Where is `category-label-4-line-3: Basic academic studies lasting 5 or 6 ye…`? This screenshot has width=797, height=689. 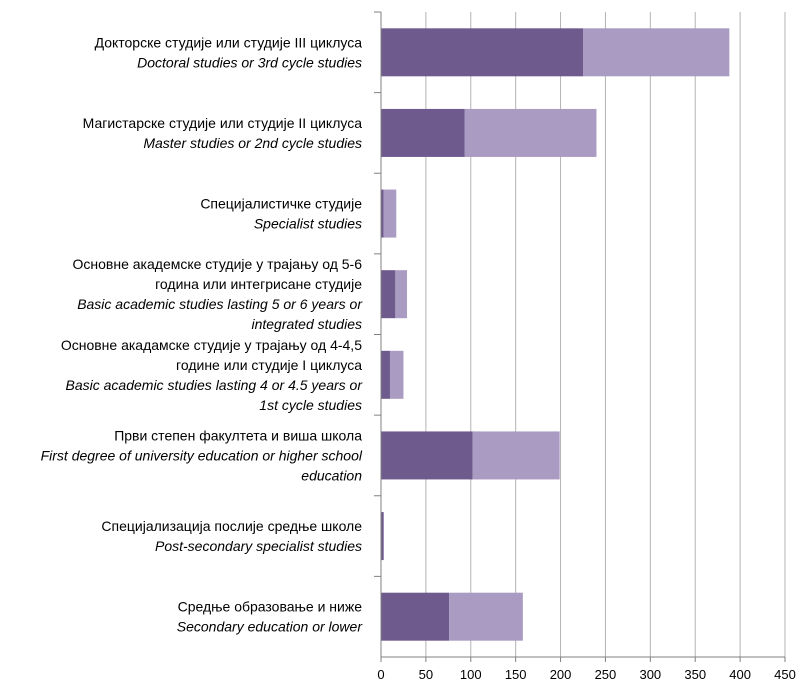
category-label-4-line-3: Basic academic studies lasting 5 or 6 ye… is located at coordinates (220, 304).